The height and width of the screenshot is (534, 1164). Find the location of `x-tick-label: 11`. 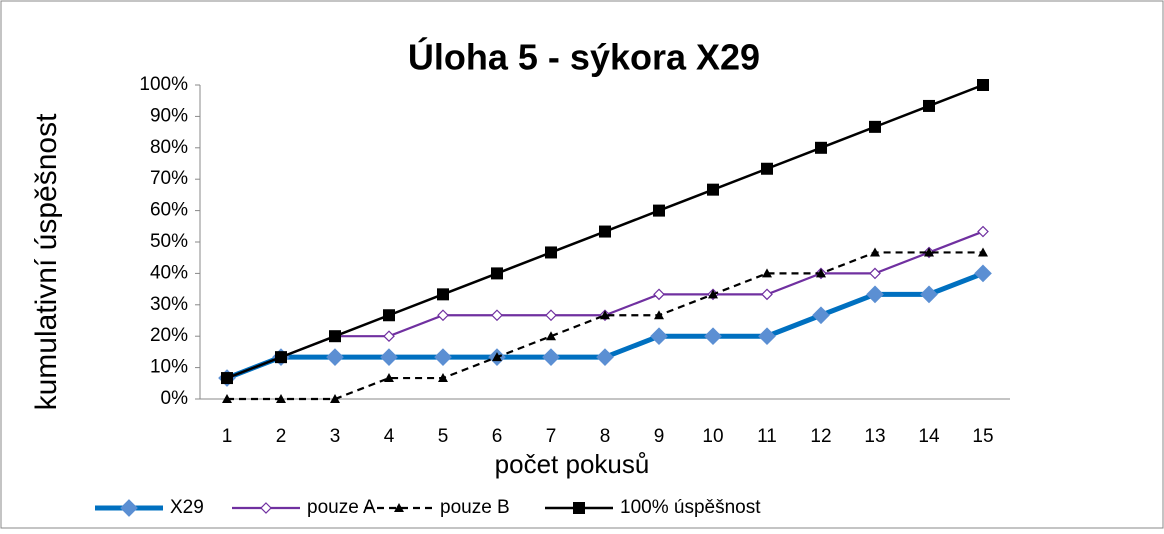

x-tick-label: 11 is located at coordinates (767, 436).